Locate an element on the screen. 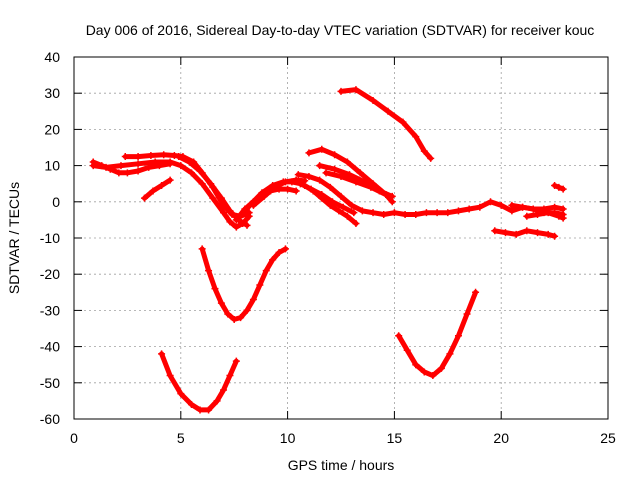  y-tick-label: 30 is located at coordinates (52, 93).